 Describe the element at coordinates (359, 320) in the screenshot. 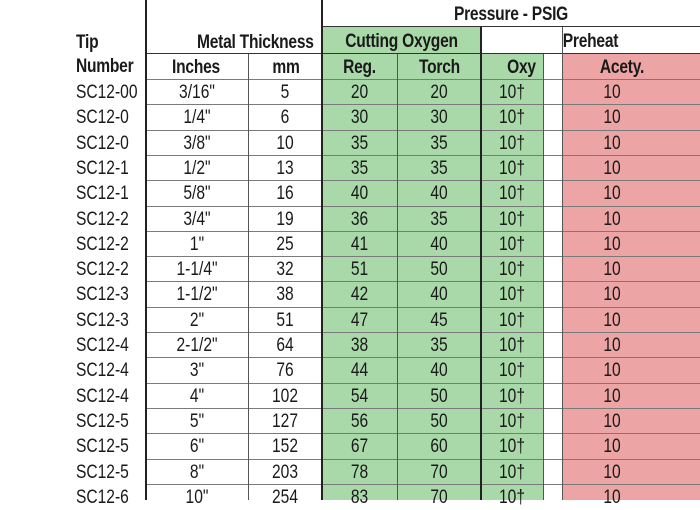

I see `cell-reg: 47` at that location.